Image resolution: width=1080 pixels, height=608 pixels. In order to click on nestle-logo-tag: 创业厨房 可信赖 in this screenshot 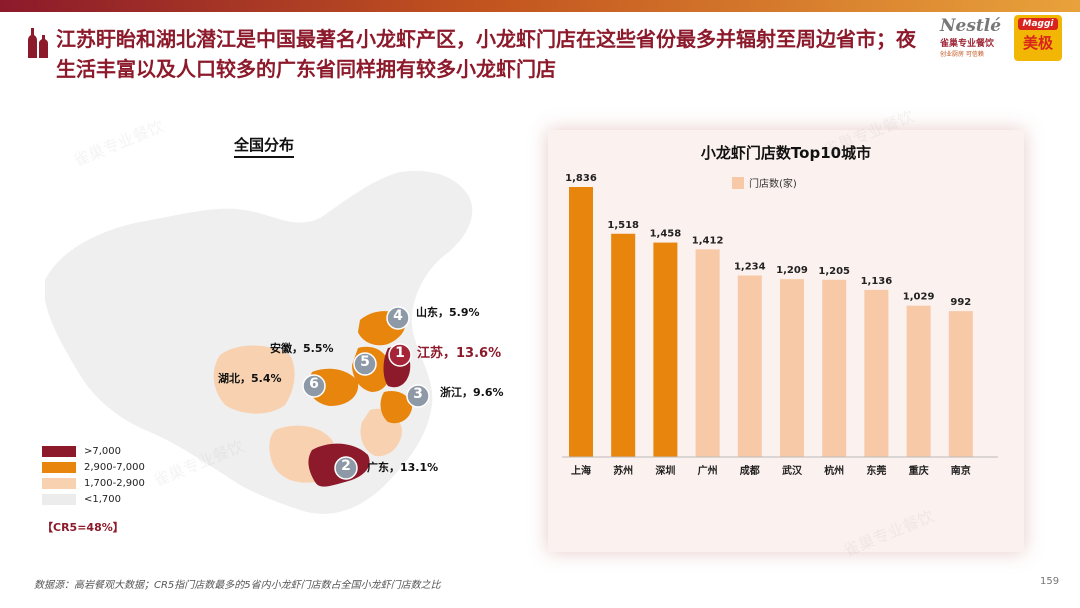, I will do `click(962, 54)`.